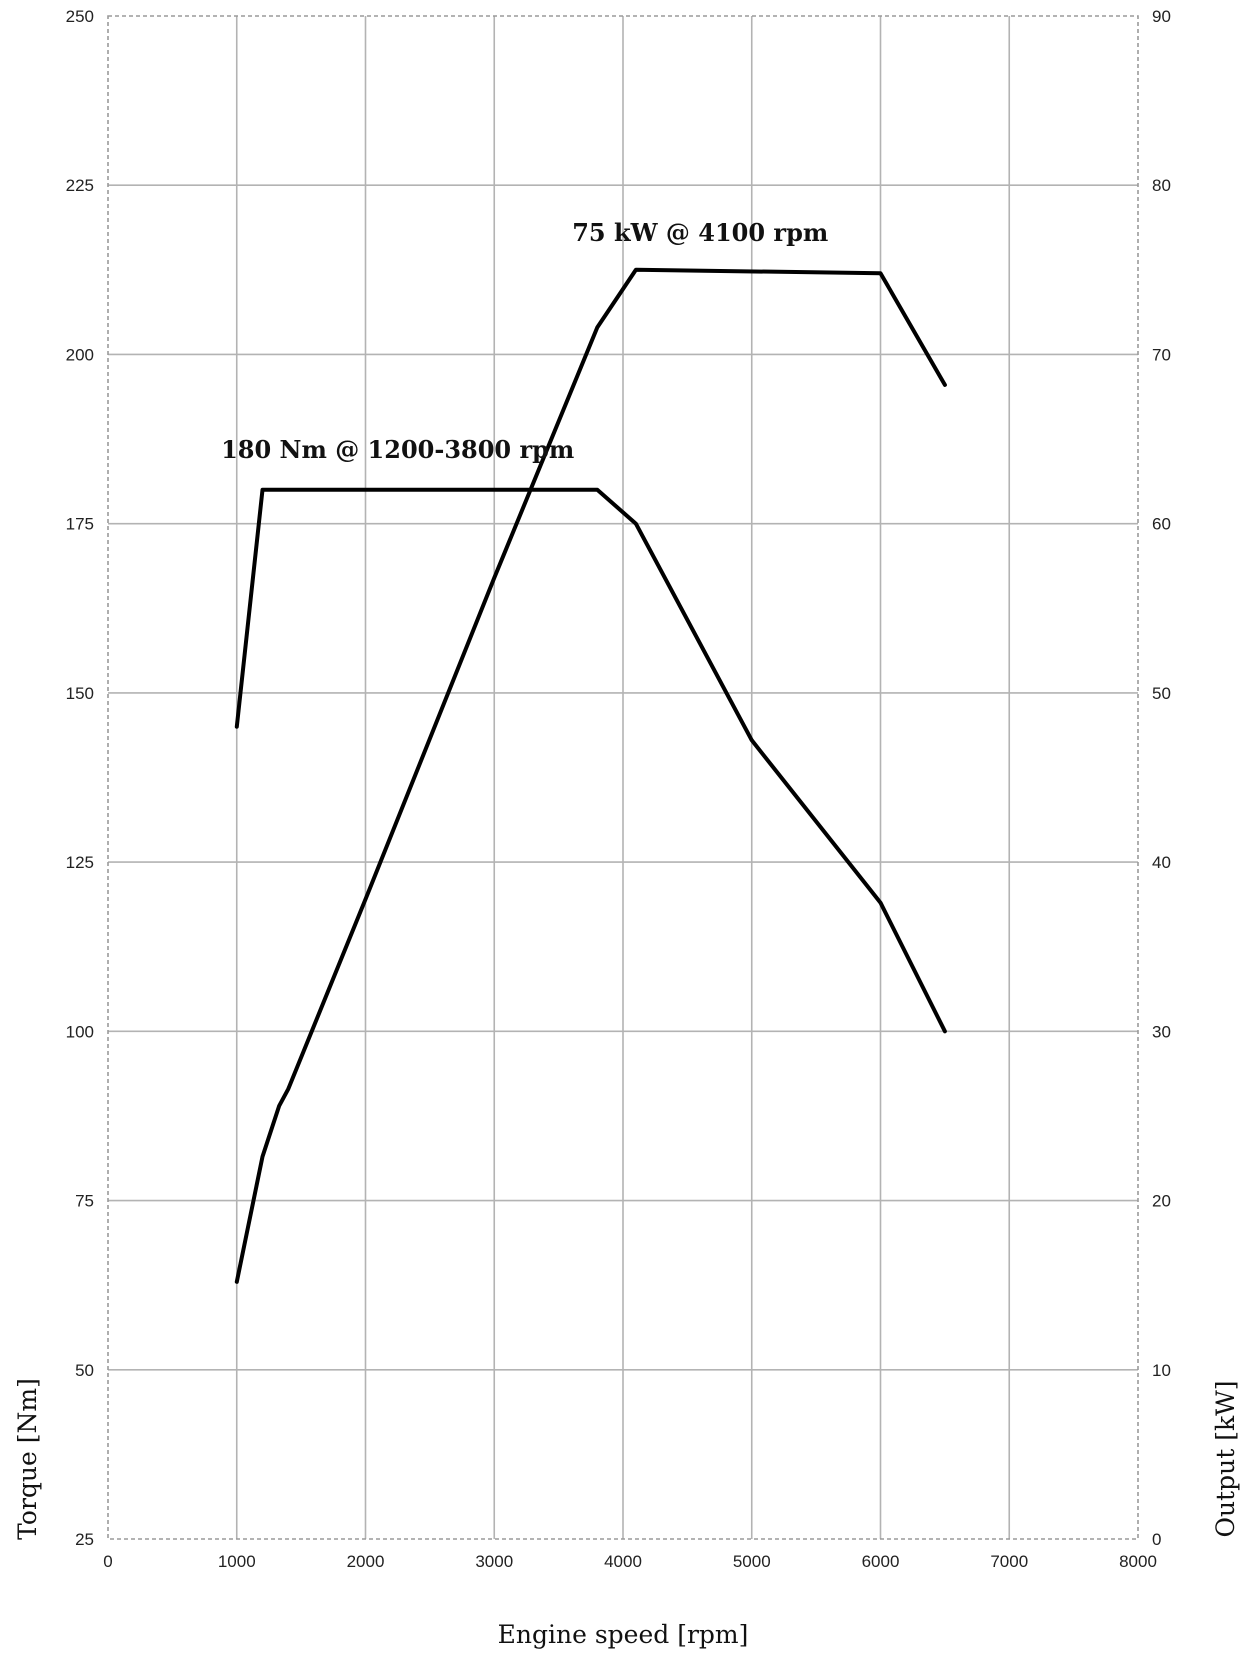 Image resolution: width=1259 pixels, height=1656 pixels. What do you see at coordinates (80, 1031) in the screenshot?
I see `y-left-tick-label: 100` at bounding box center [80, 1031].